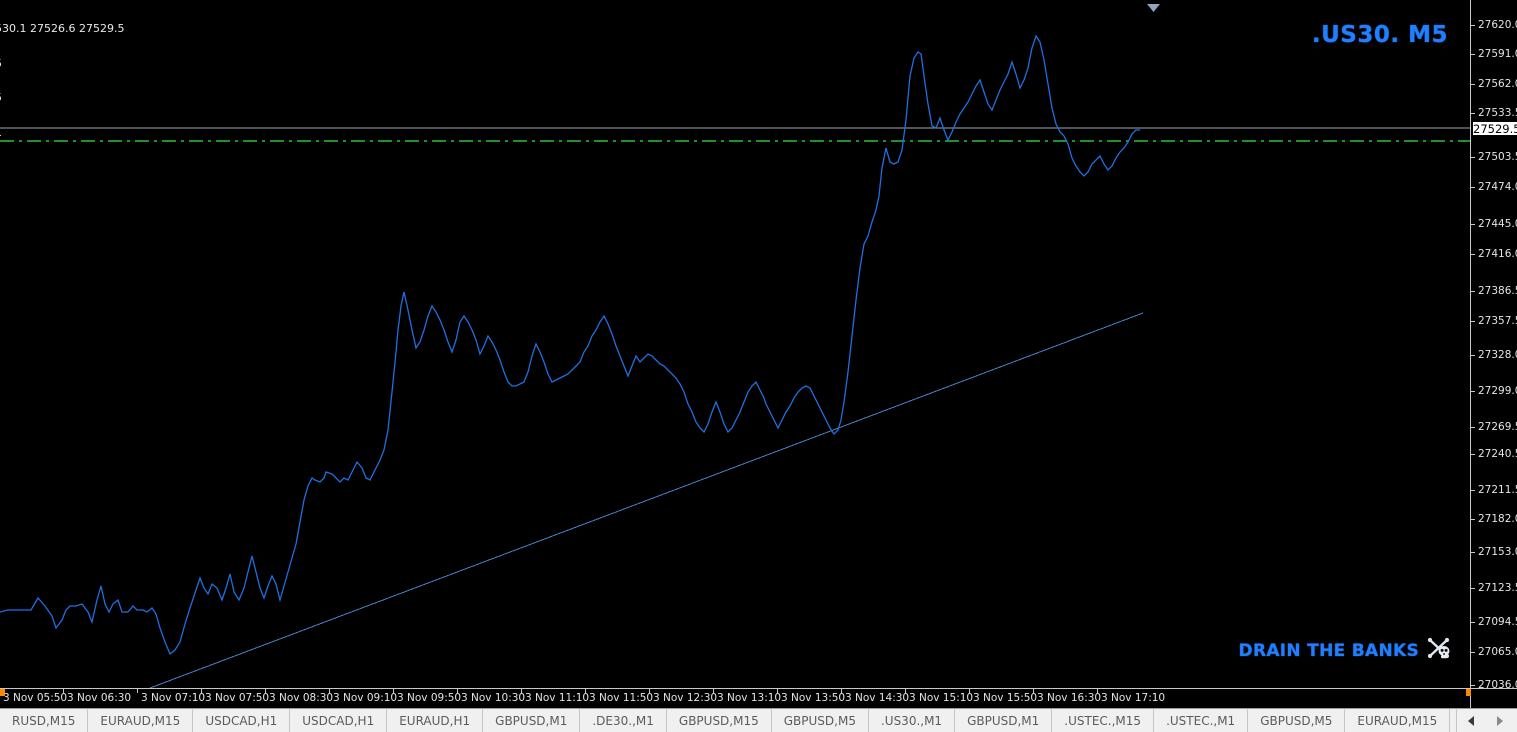 This screenshot has width=1517, height=732. I want to click on price-tick: 27299.0, so click(1494, 391).